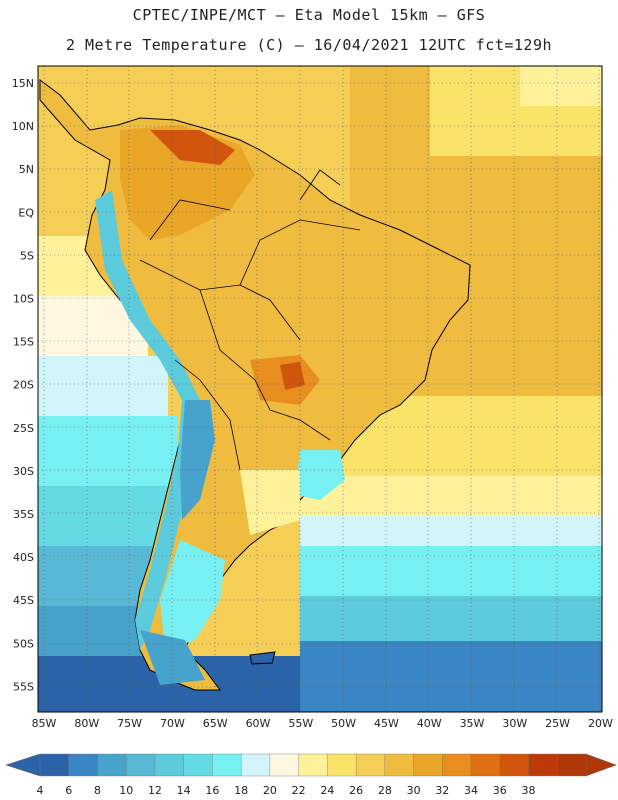 The width and height of the screenshot is (618, 800). Describe the element at coordinates (250, 320) in the screenshot. I see `country-borders` at that location.